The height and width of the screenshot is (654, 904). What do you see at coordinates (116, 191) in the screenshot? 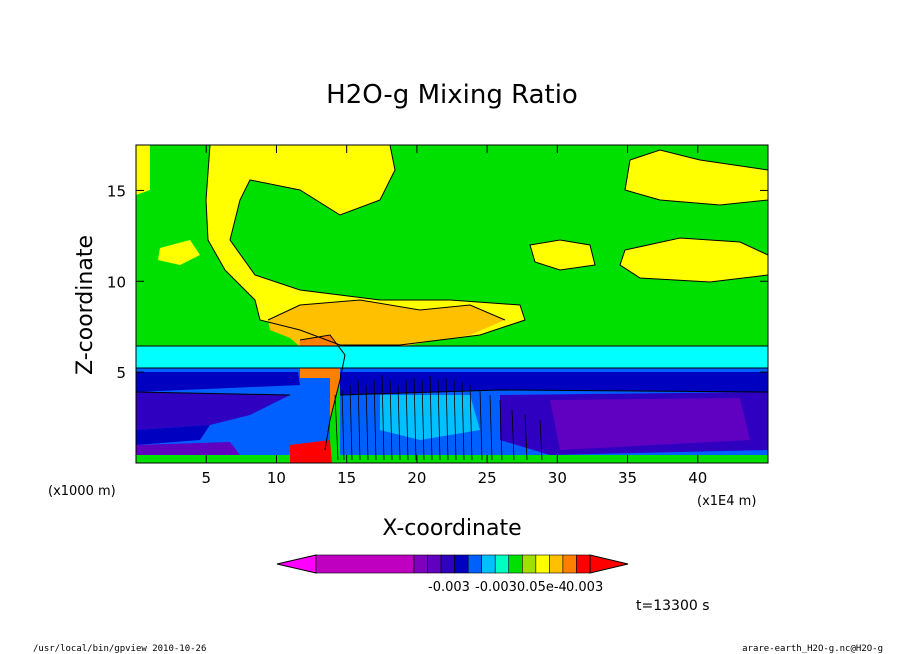
I see `y-tick-label-2: 15` at bounding box center [116, 191].